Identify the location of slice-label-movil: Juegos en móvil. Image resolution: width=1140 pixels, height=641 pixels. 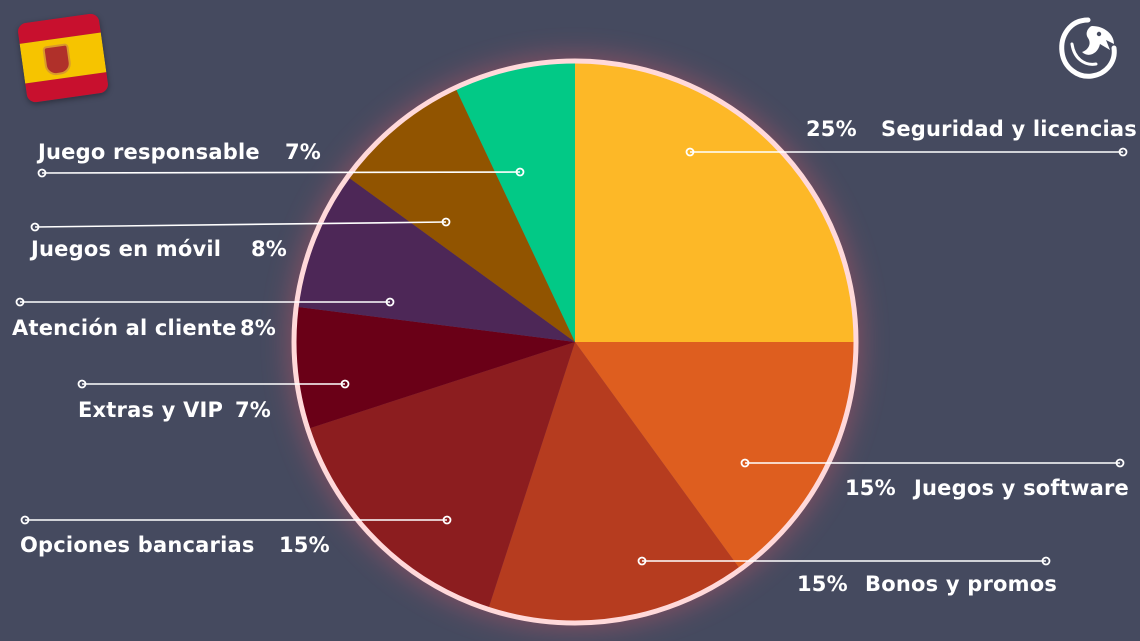
(126, 249).